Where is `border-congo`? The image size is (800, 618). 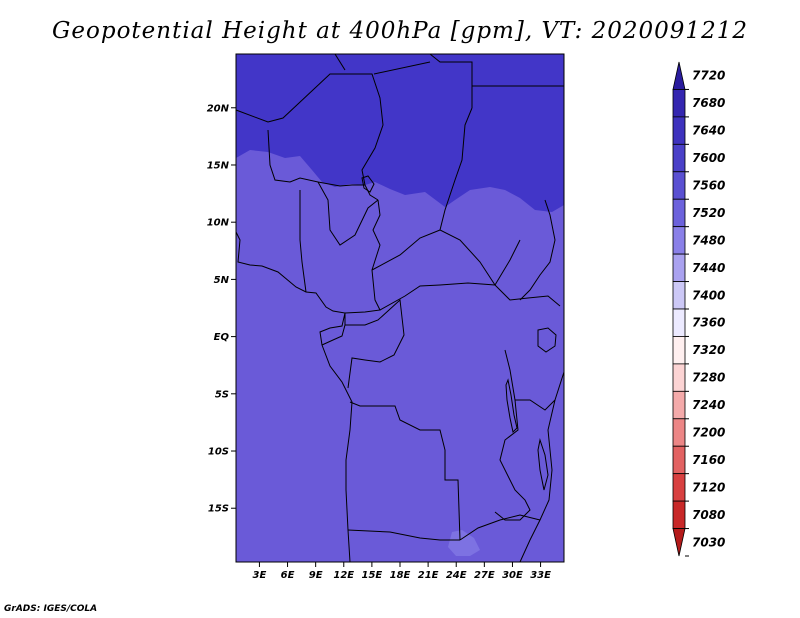 border-congo is located at coordinates (374, 343).